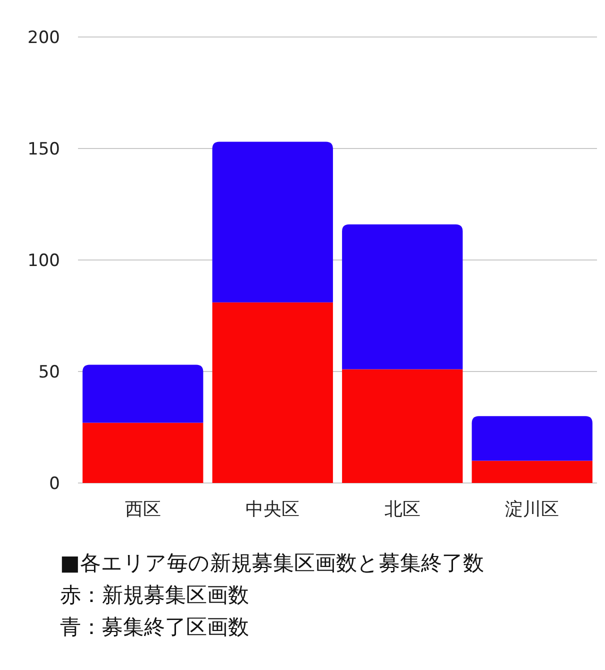 The width and height of the screenshot is (605, 670). Describe the element at coordinates (154, 627) in the screenshot. I see `text: 青：募集終了区画数` at that location.